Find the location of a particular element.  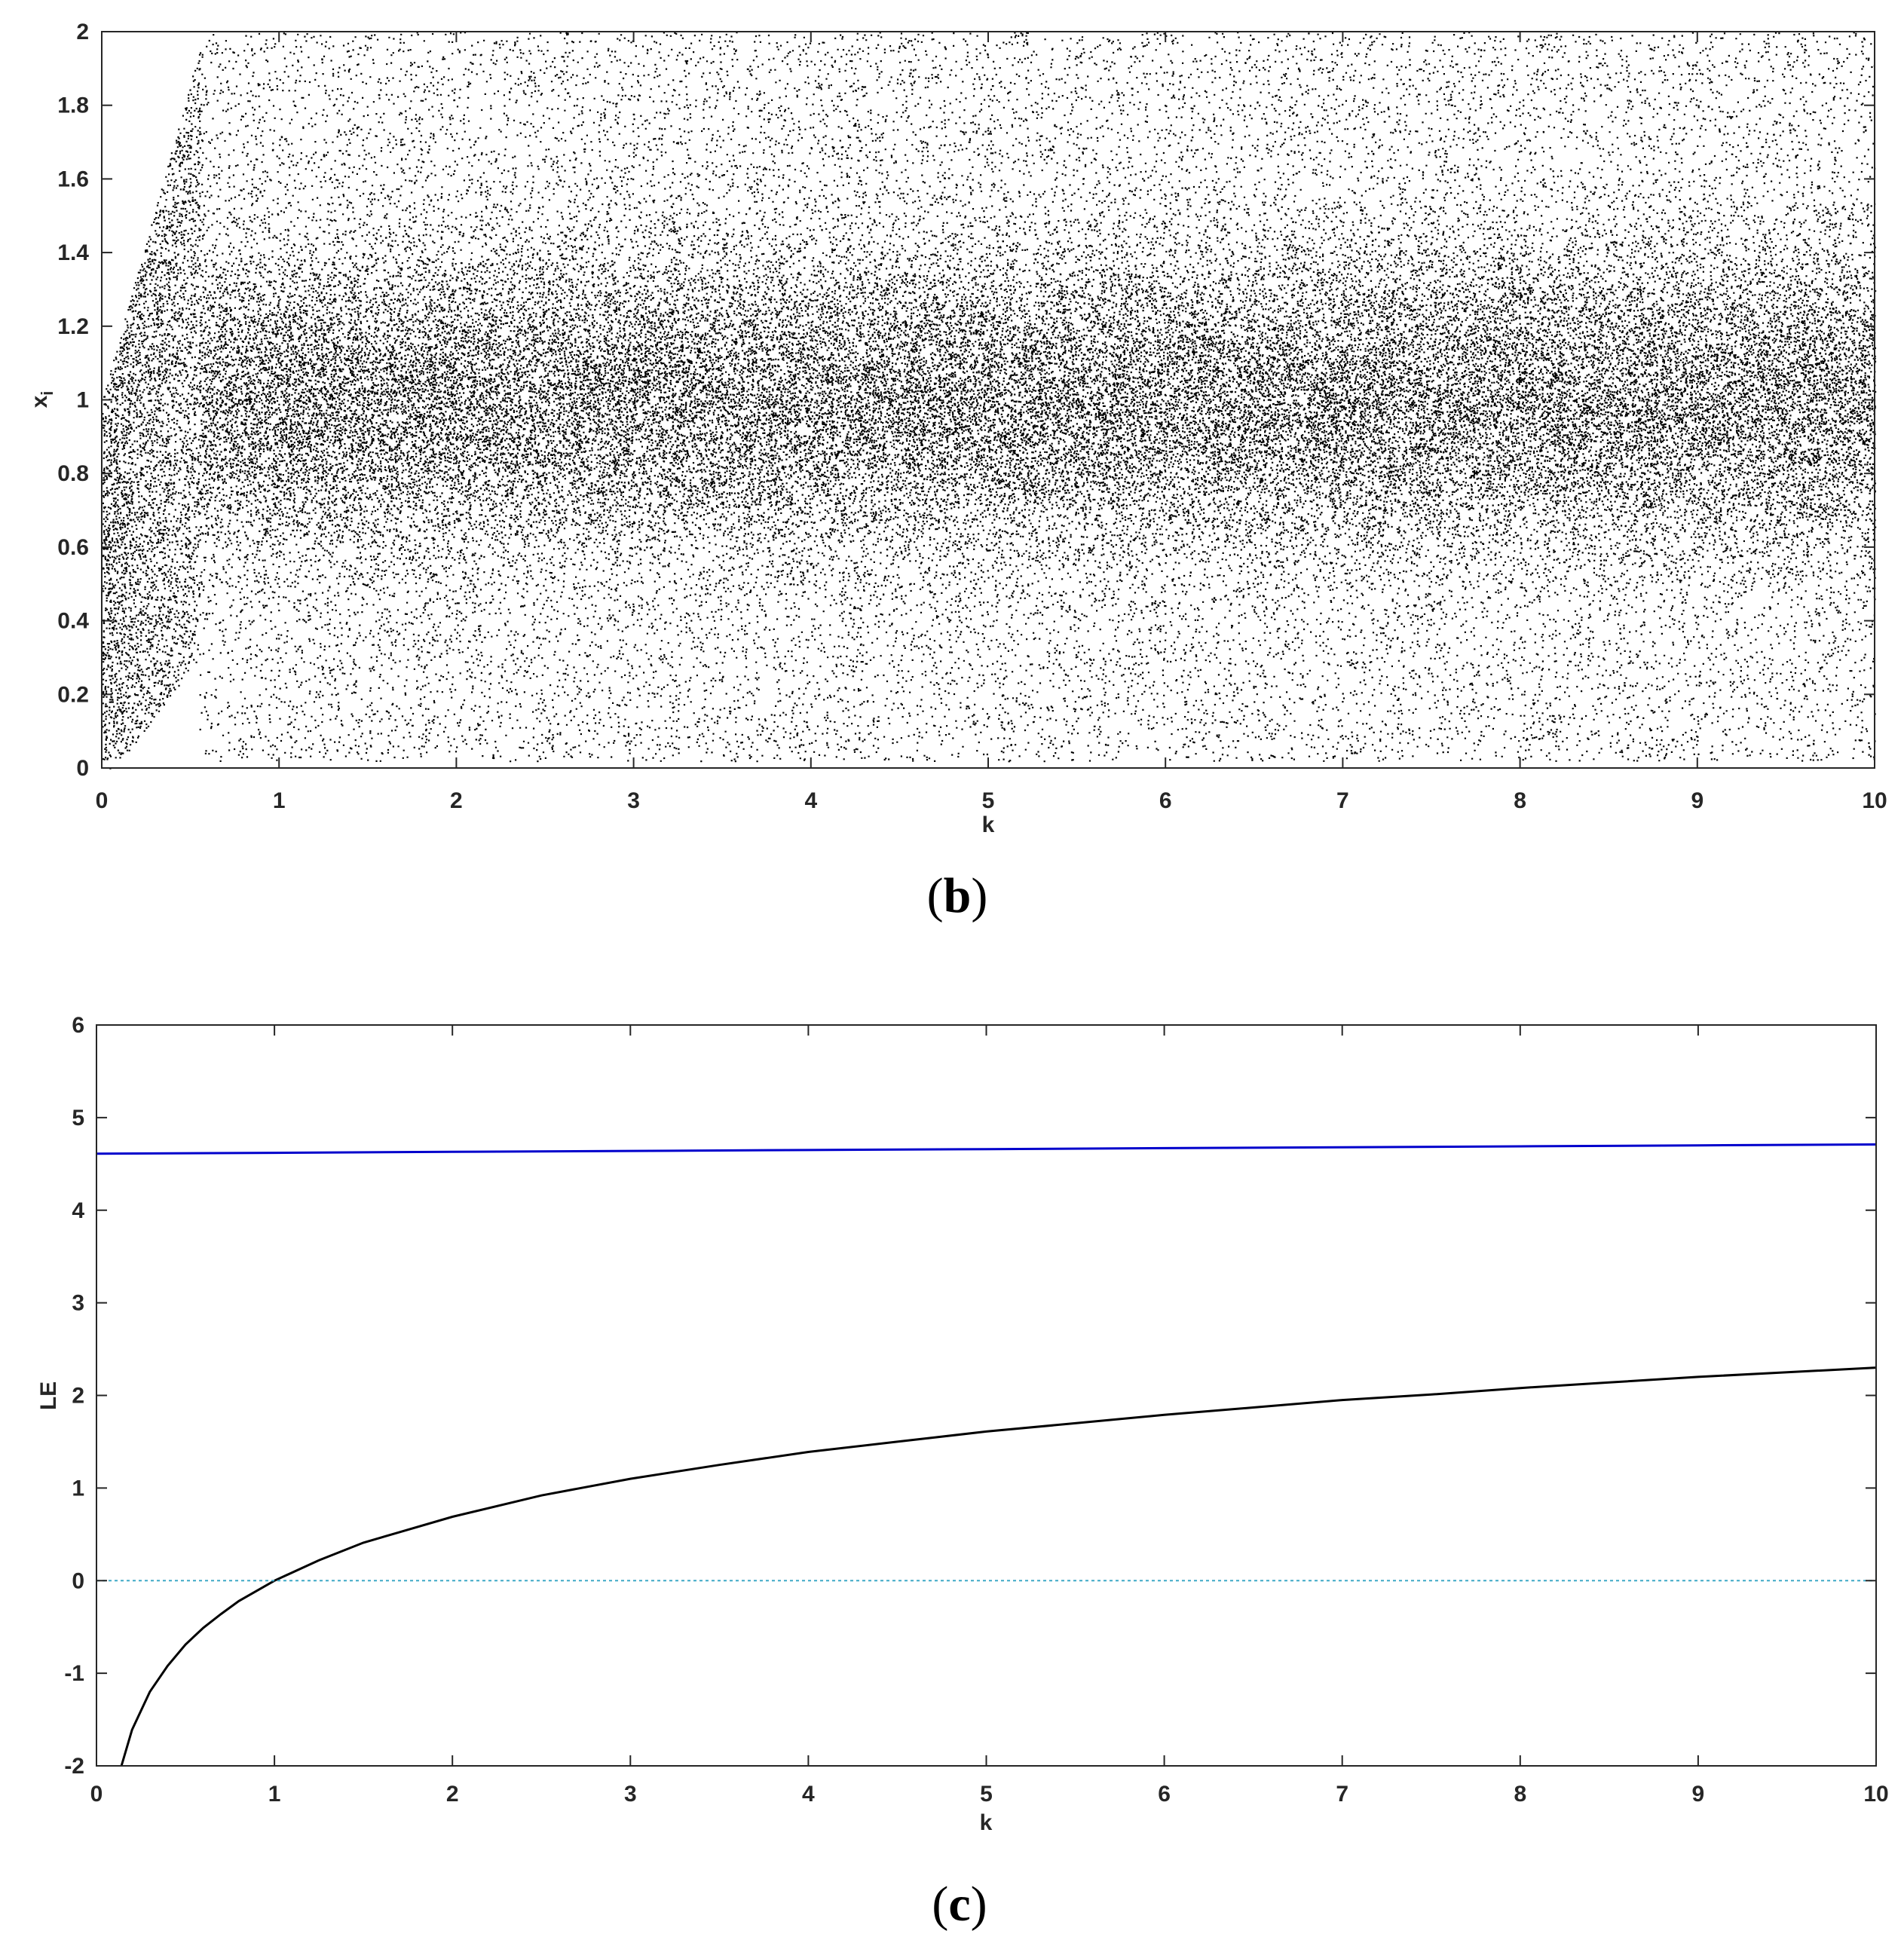

panel-b-x-tick-labels: 0 1 2 3 4 5 6 7 8 9 10 is located at coordinates (991, 800).